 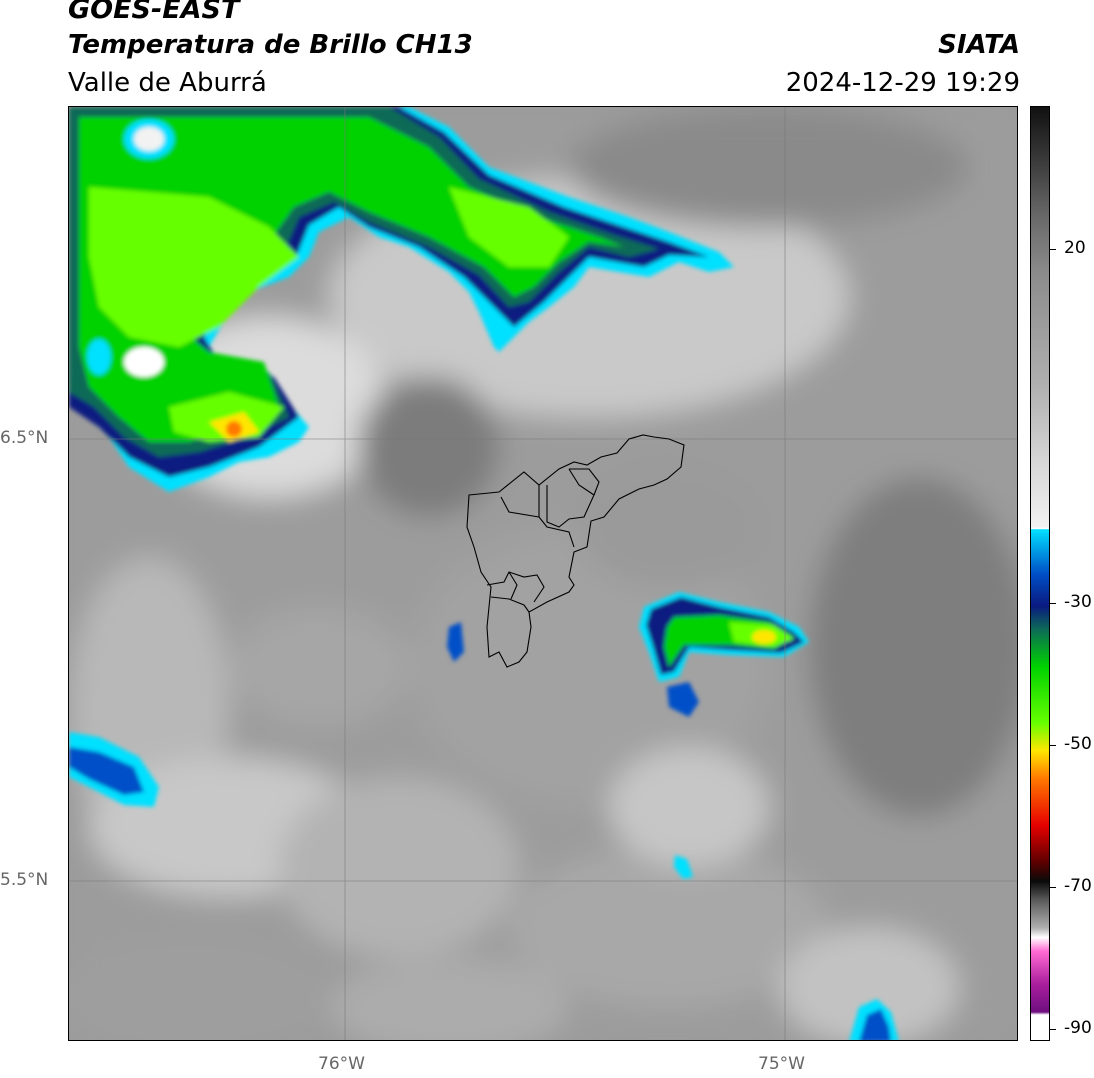 I want to click on colorbar-label-minus50: -50, so click(x=1078, y=744).